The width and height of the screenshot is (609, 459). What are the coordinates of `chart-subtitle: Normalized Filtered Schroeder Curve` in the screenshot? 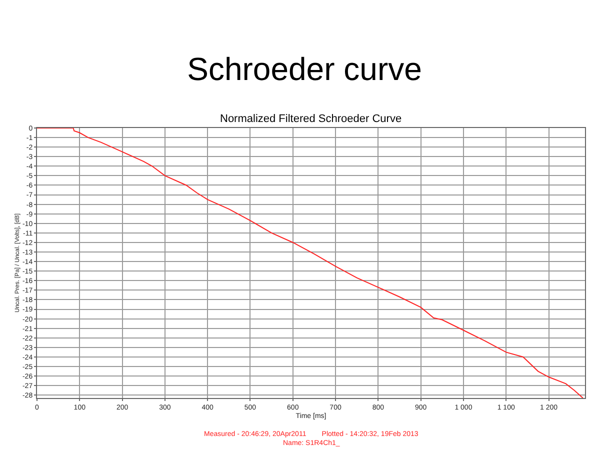 It's located at (311, 119).